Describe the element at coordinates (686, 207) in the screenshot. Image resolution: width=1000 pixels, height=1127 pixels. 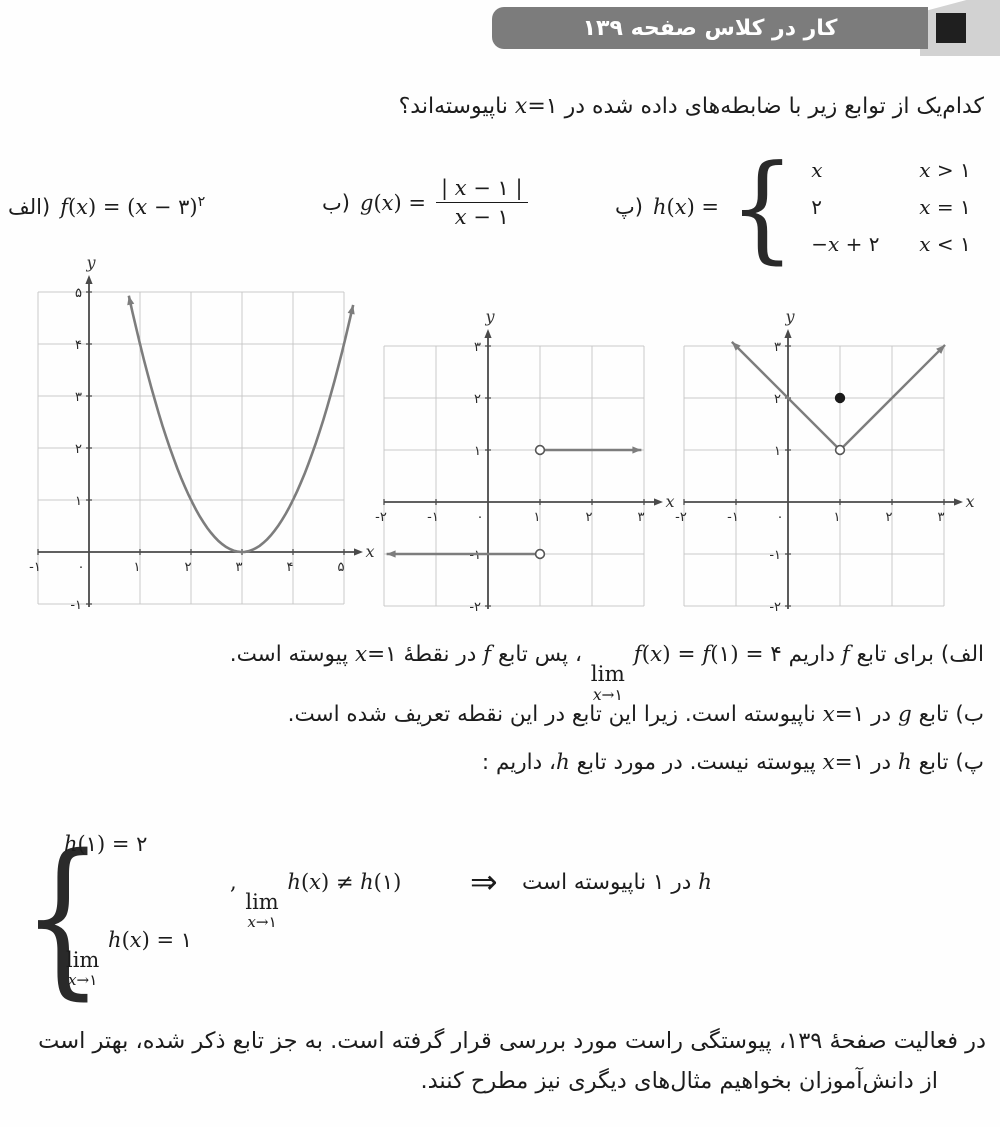
I see `definition-p-lhs: h(x) =` at that location.